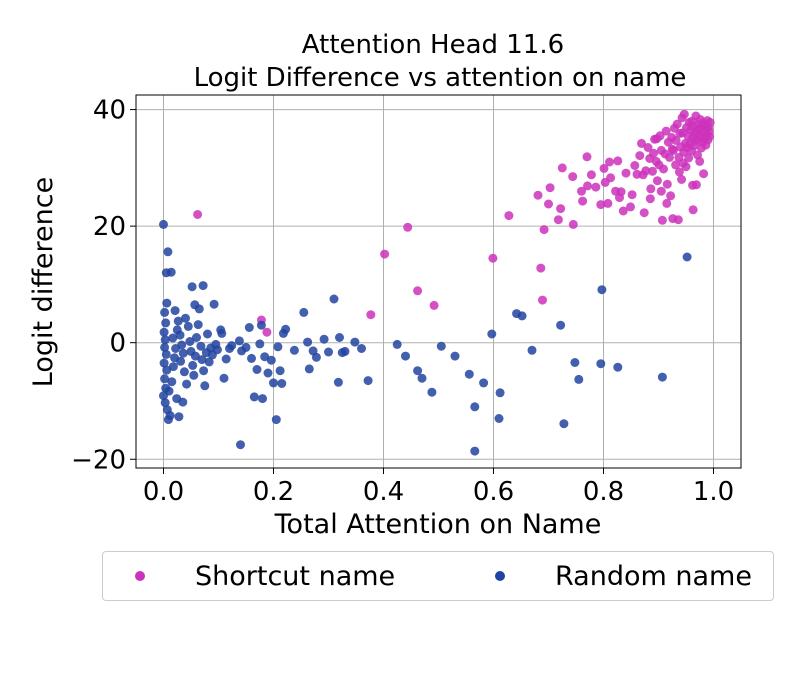 This screenshot has height=700, width=800. I want to click on legend-label-random: Random name, so click(653, 576).